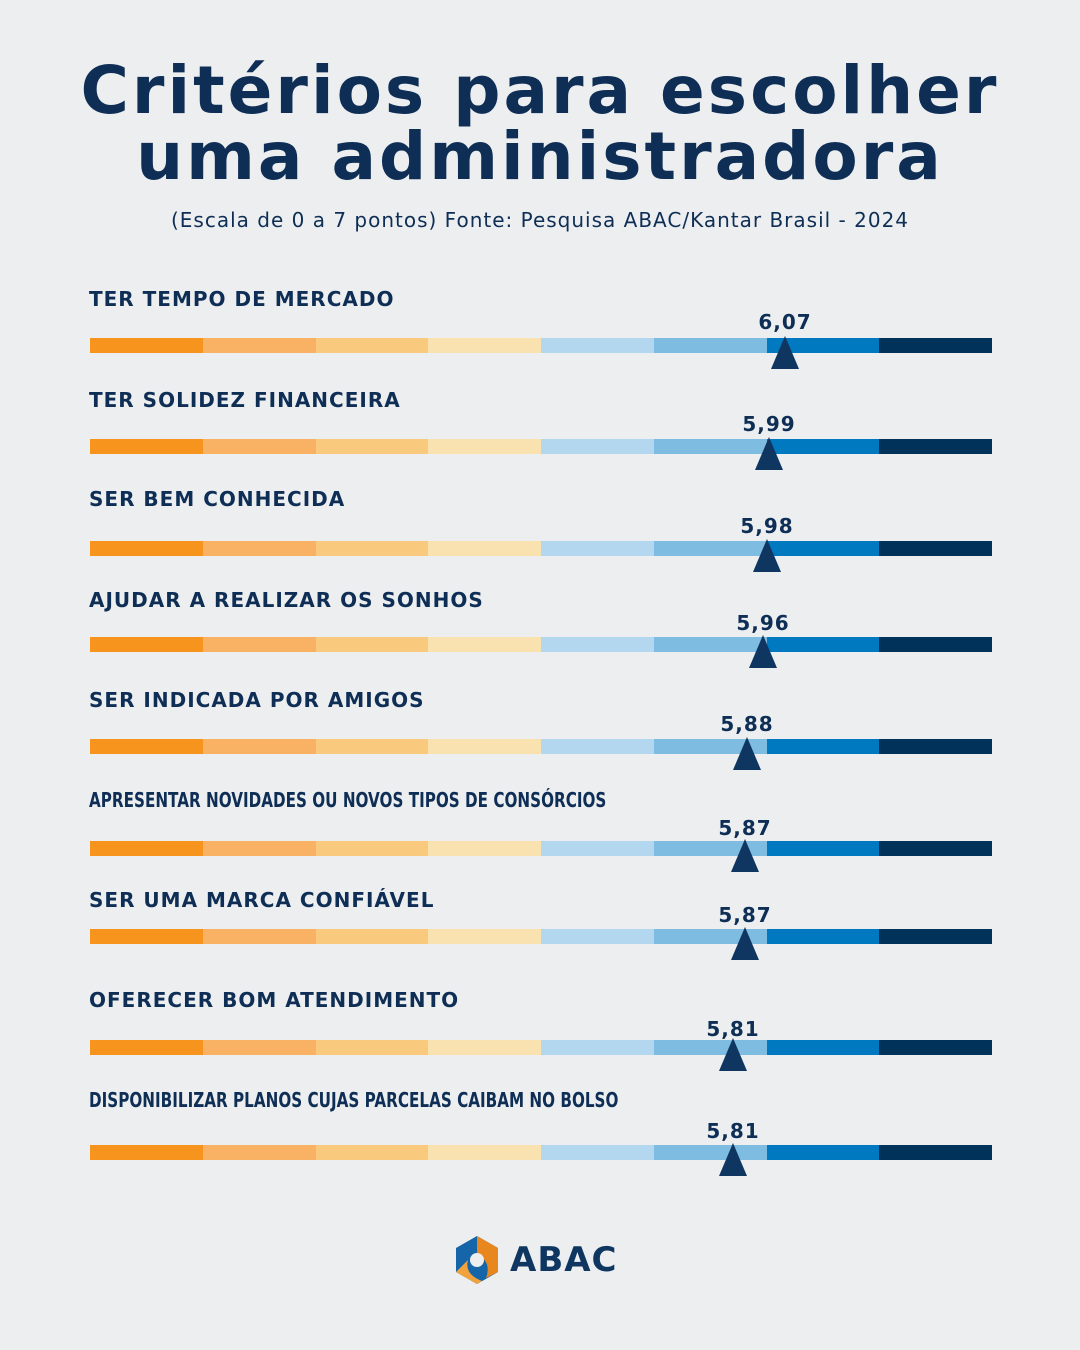 This screenshot has width=1080, height=1350. I want to click on category-label: TER TEMPO DE MERCADO, so click(242, 299).